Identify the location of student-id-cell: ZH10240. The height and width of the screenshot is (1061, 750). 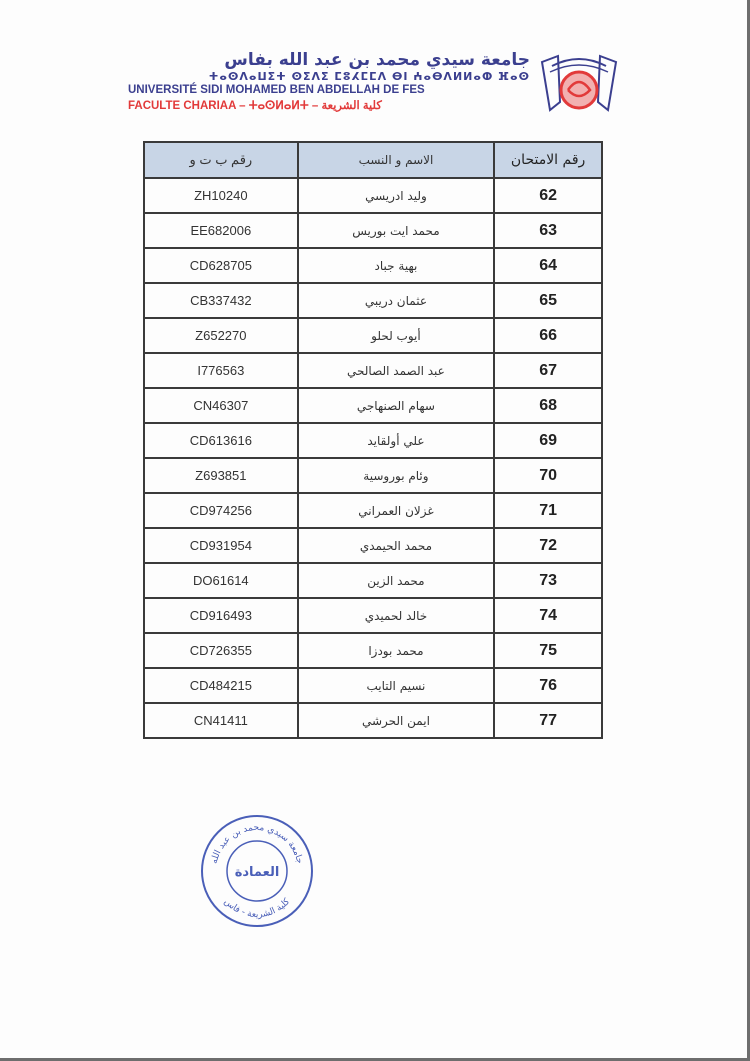
(221, 195).